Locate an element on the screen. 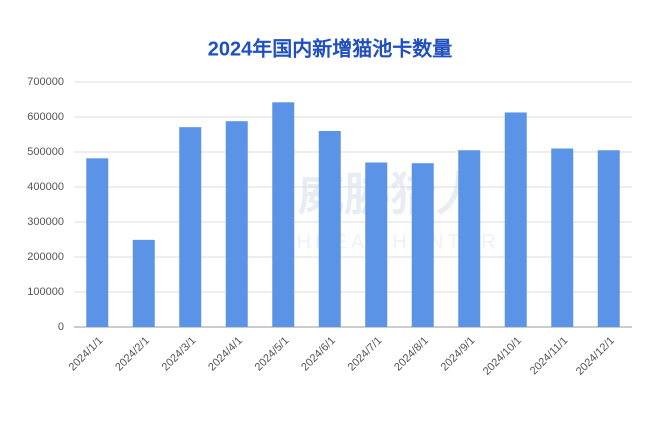 The height and width of the screenshot is (425, 660). x-tick-label: 2024/7/1 is located at coordinates (365, 354).